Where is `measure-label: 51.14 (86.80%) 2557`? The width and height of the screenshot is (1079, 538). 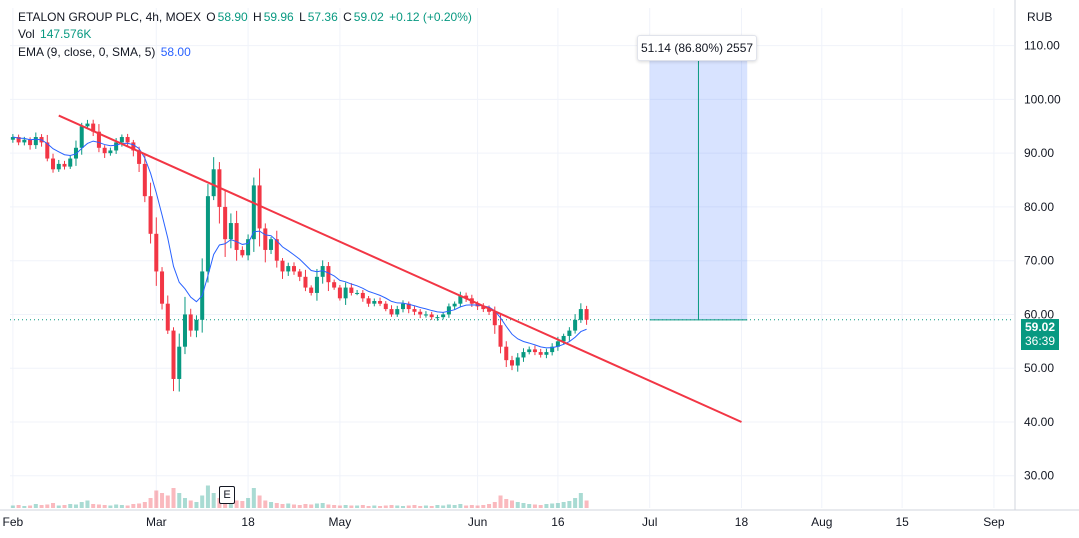
measure-label: 51.14 (86.80%) 2557 is located at coordinates (697, 48).